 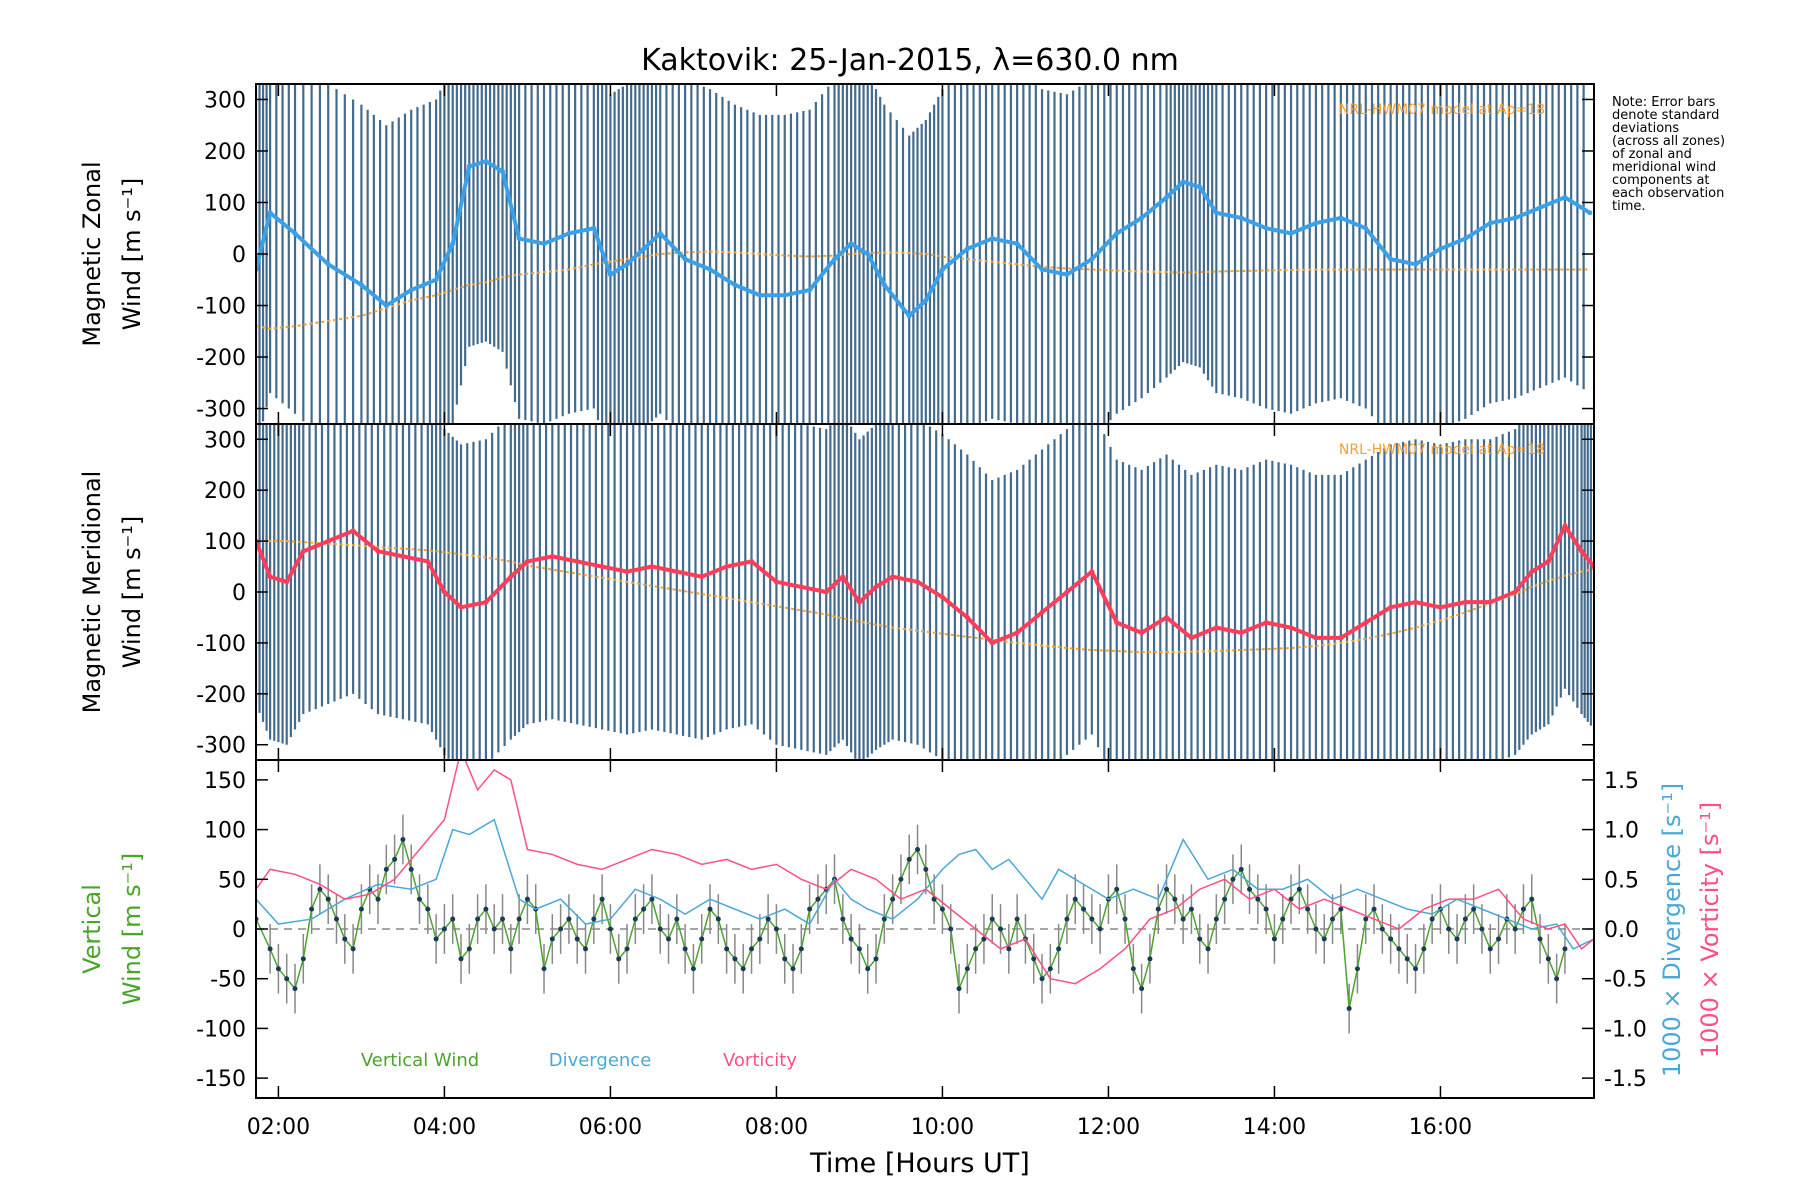 What do you see at coordinates (221, 746) in the screenshot?
I see `y-tick-label: -300` at bounding box center [221, 746].